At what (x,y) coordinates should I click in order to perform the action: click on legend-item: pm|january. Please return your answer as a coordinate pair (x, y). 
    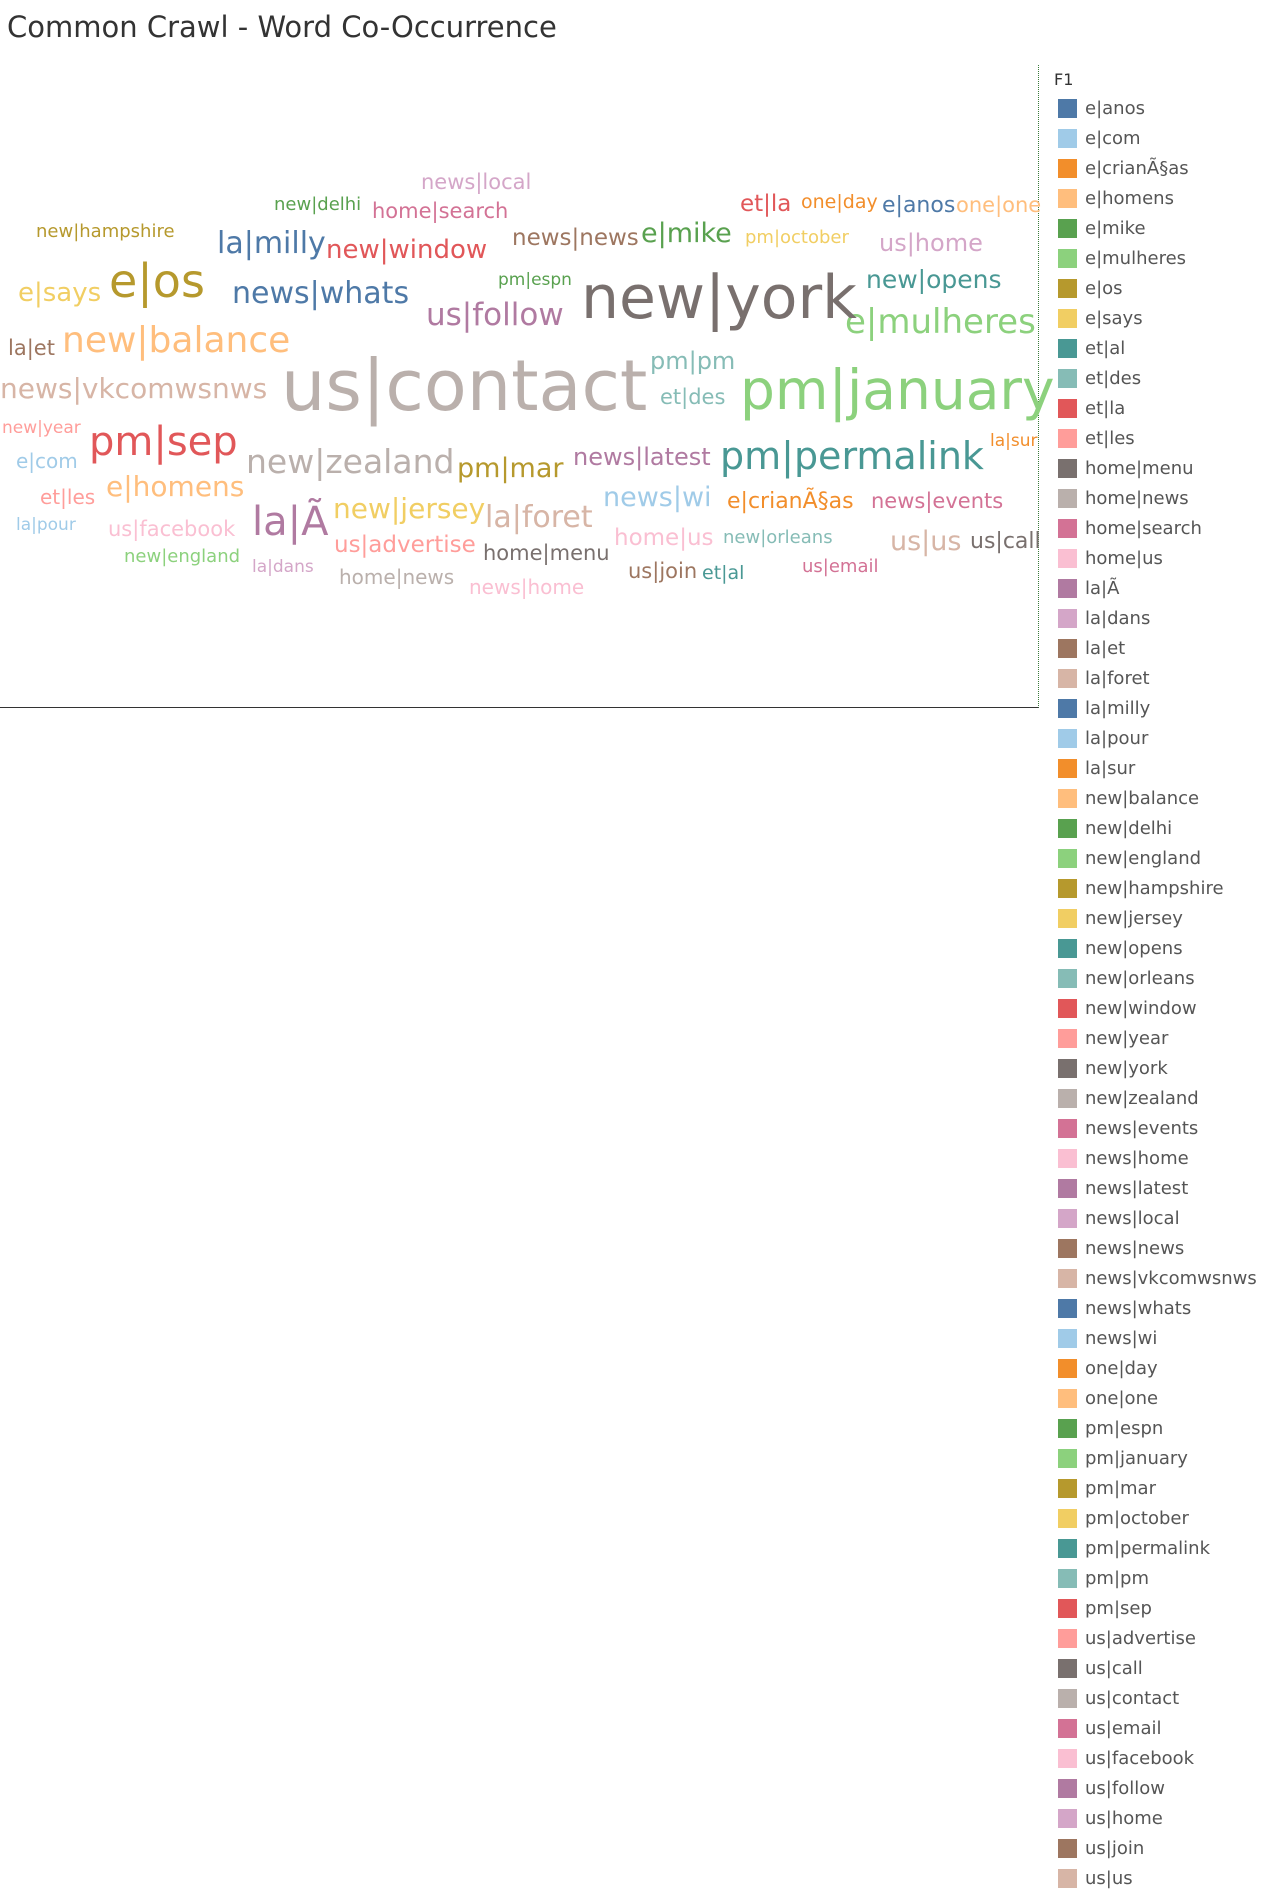
    Looking at the image, I should click on (1121, 1458).